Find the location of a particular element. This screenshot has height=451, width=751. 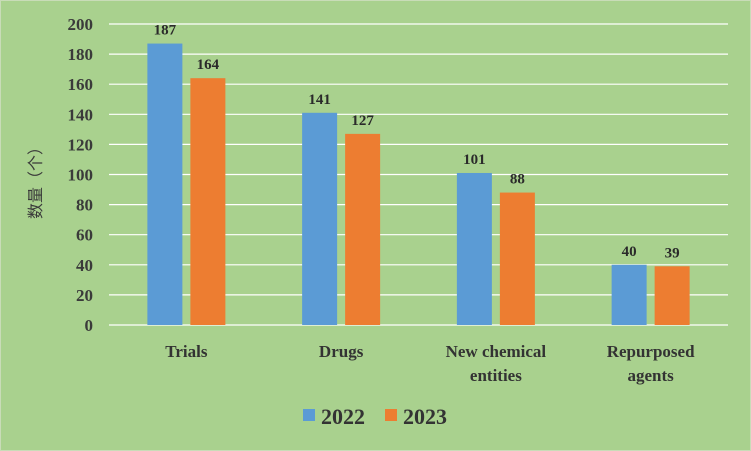

y-axis: 0 20 40 60 80 100 120 140 160 180 200 is located at coordinates (81, 175).